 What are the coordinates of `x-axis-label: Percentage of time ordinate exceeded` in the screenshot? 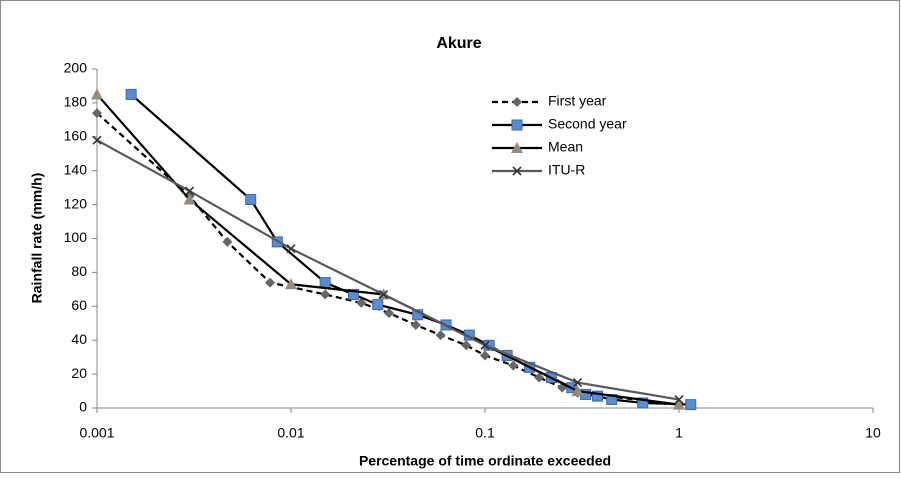 It's located at (485, 461).